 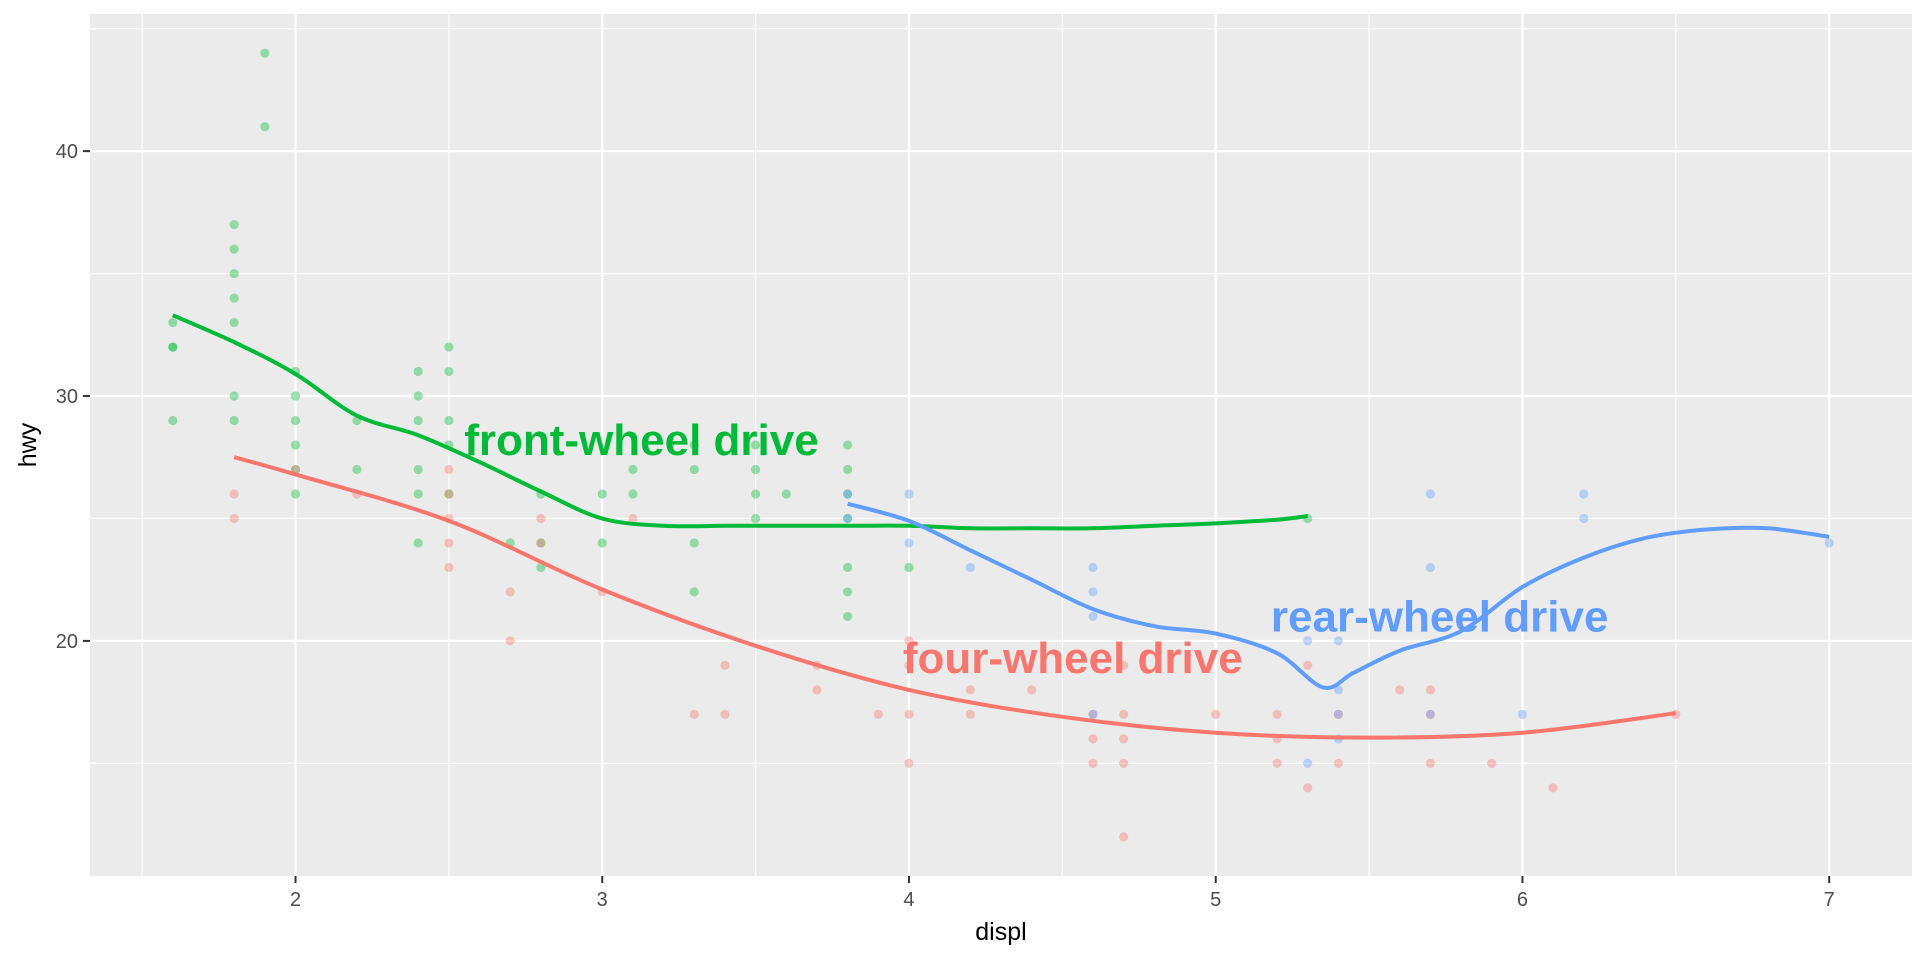 What do you see at coordinates (1440, 616) in the screenshot?
I see `annotation-label: rear-wheel drive` at bounding box center [1440, 616].